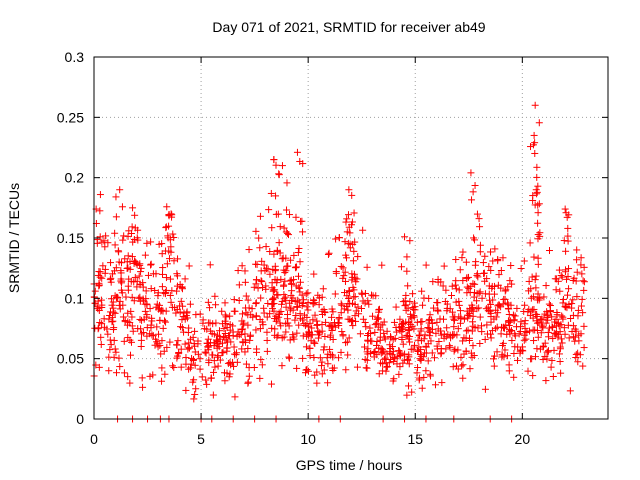 Image resolution: width=640 pixels, height=480 pixels. I want to click on y-axis-label: SRMTID / TECUs, so click(14, 238).